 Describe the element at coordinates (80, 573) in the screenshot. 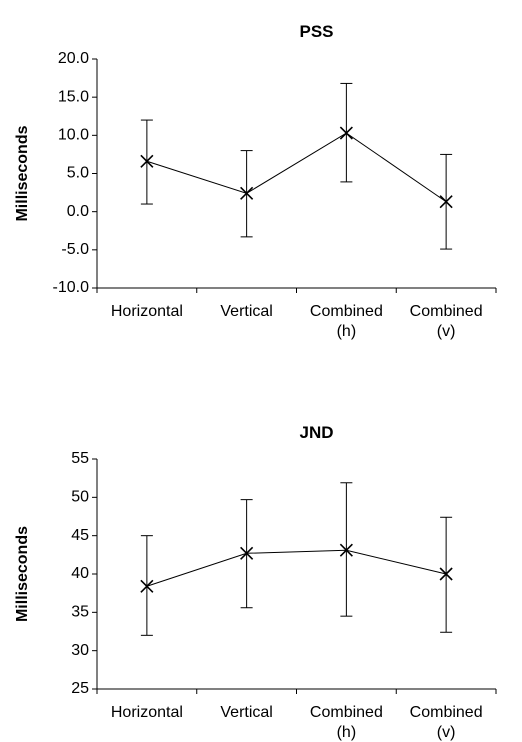

I see `y-tick-label: 40` at that location.